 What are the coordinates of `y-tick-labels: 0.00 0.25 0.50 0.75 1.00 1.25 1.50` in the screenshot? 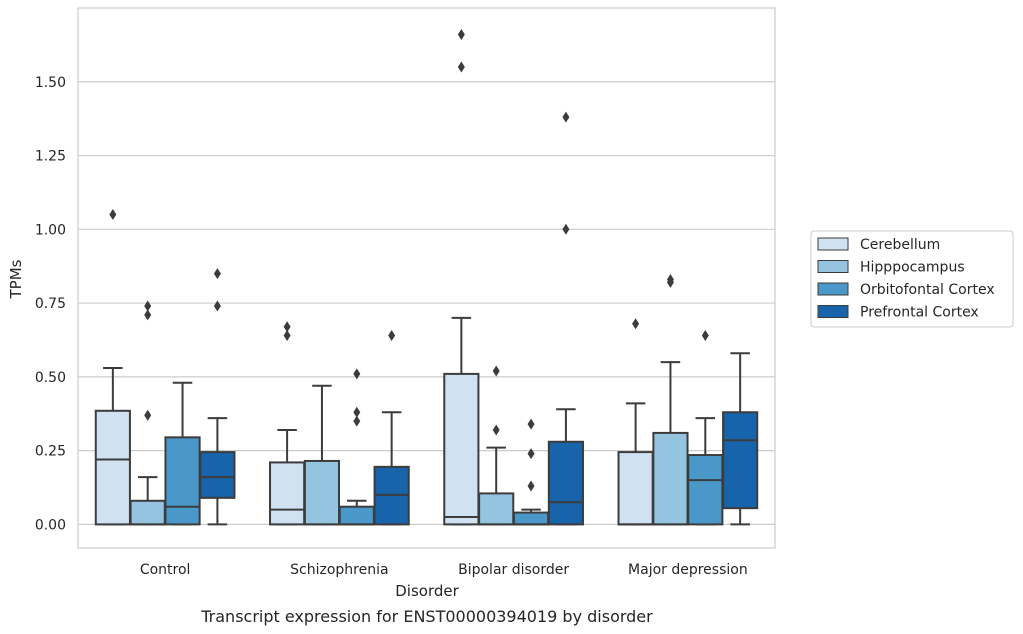 It's located at (50, 304).